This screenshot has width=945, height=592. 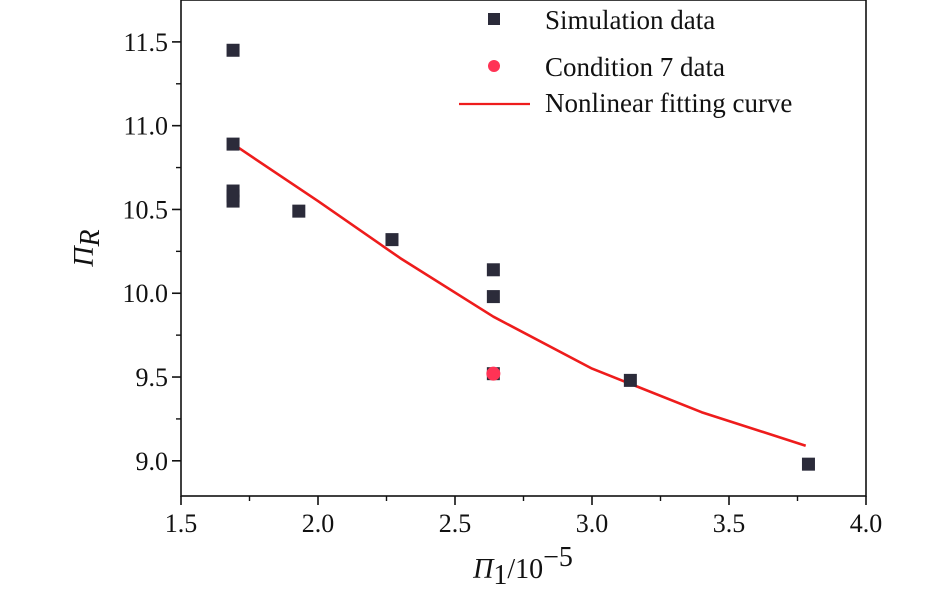 I want to click on legend-label-condition7: Condition 7 data, so click(x=635, y=67).